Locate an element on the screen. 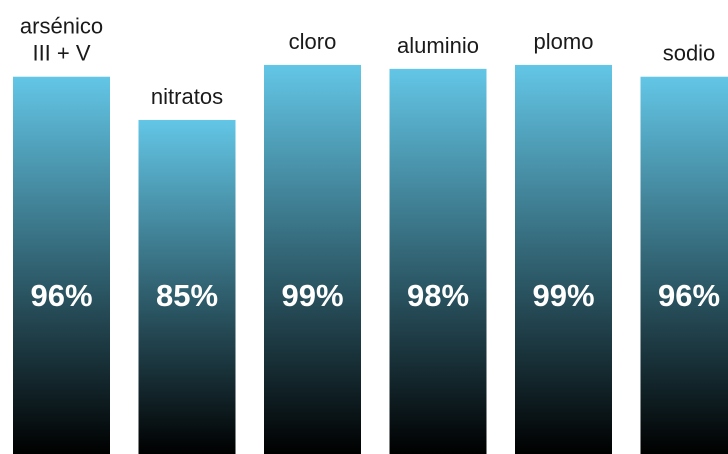  category-label: nitratos is located at coordinates (187, 96).